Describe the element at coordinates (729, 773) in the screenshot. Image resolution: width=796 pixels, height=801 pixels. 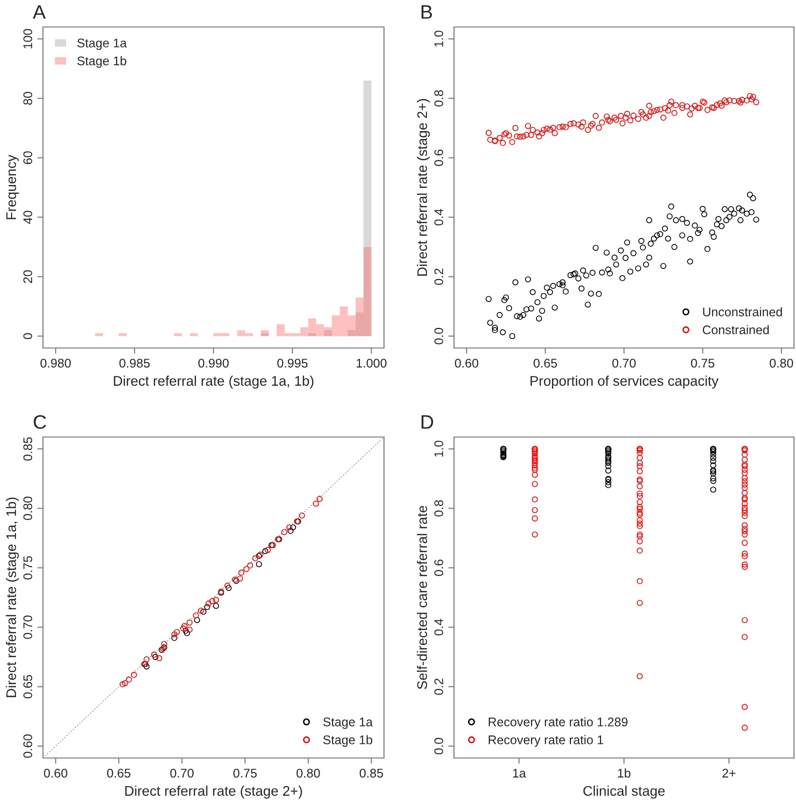
I see `x-tick-label: 2+` at that location.